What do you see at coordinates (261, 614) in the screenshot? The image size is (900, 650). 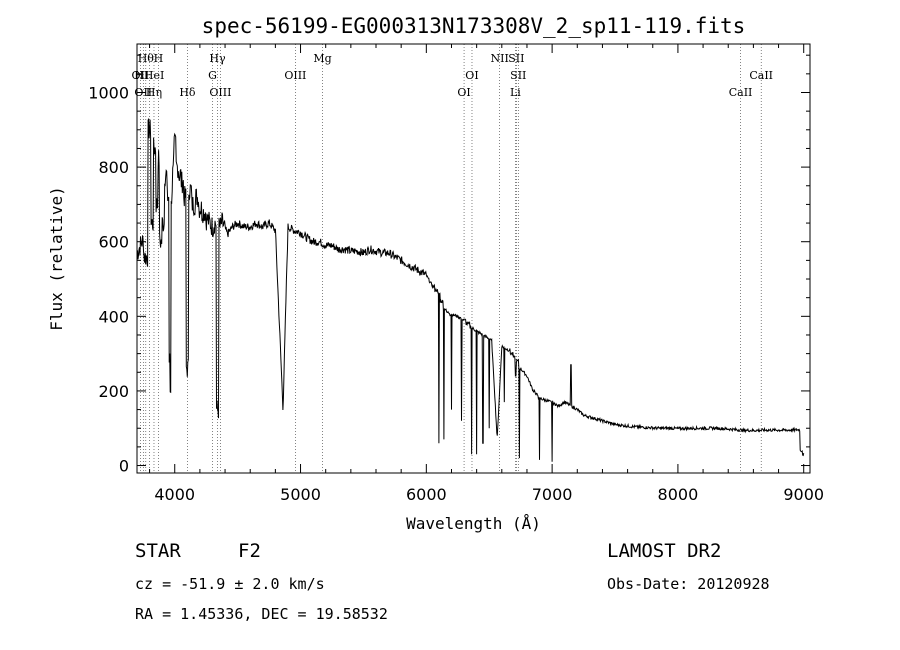 I see `coordinates: RA = 1.45336, DEC = 19.58532` at bounding box center [261, 614].